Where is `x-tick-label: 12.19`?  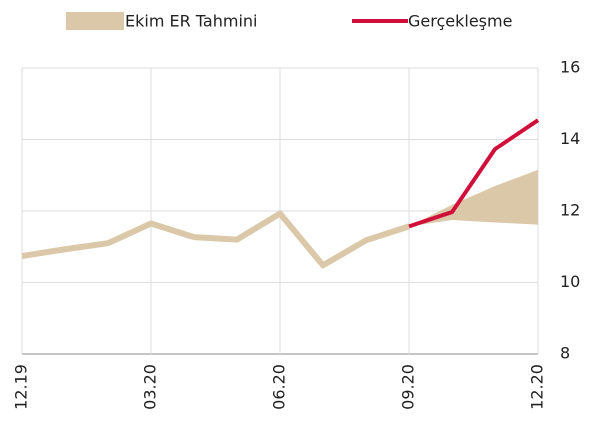
x-tick-label: 12.19 is located at coordinates (21, 387).